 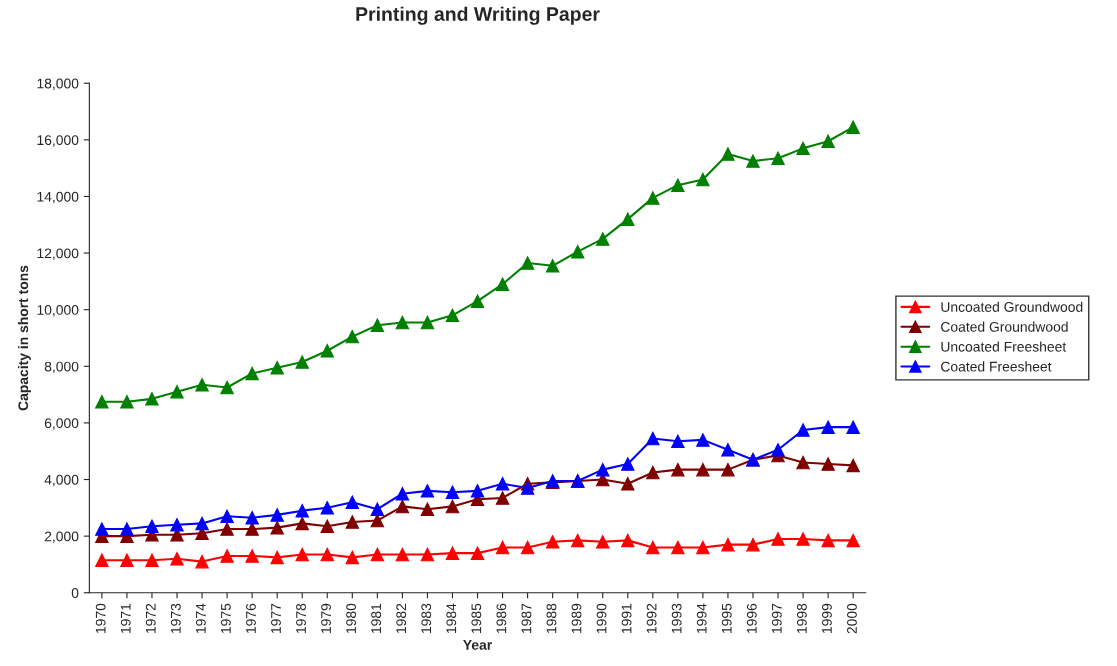 What do you see at coordinates (501, 618) in the screenshot?
I see `x-tick-label: 1986` at bounding box center [501, 618].